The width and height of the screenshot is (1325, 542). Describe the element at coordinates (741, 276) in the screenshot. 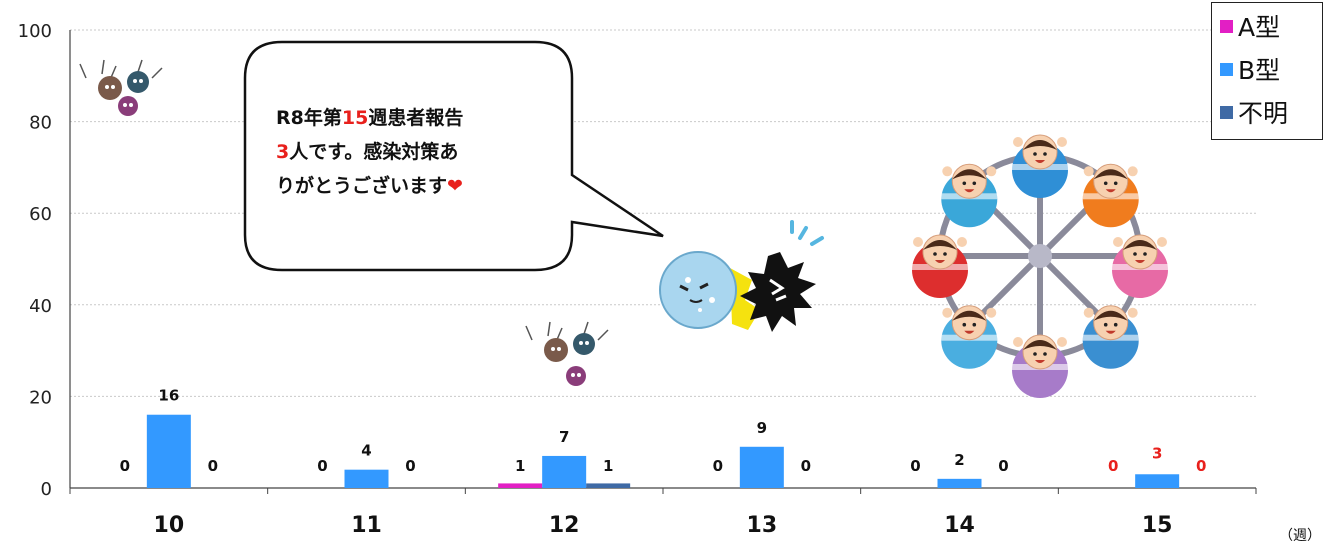

I see `immunity-fighting-virus-icon` at that location.